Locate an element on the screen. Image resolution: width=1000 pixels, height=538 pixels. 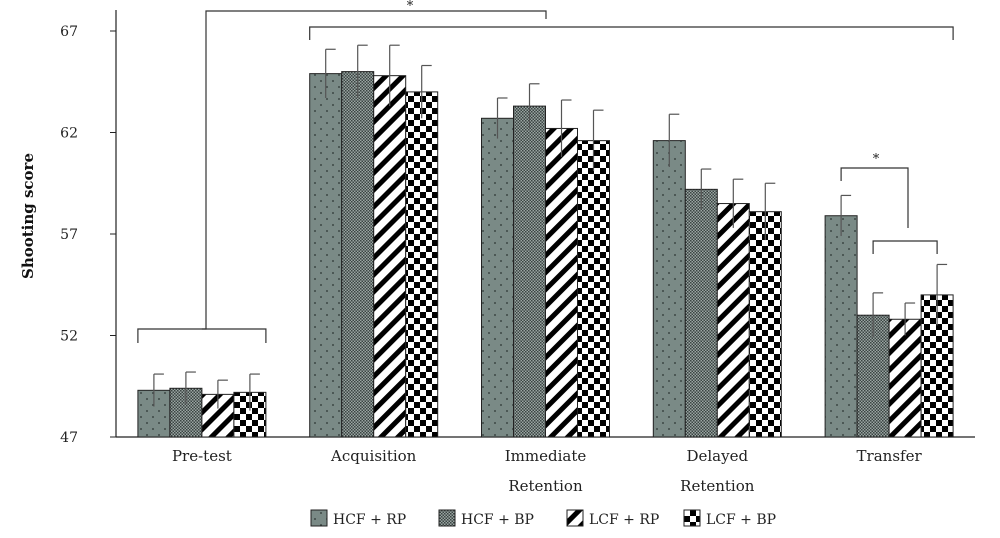
x-tick-label: Delayed is located at coordinates (717, 456).